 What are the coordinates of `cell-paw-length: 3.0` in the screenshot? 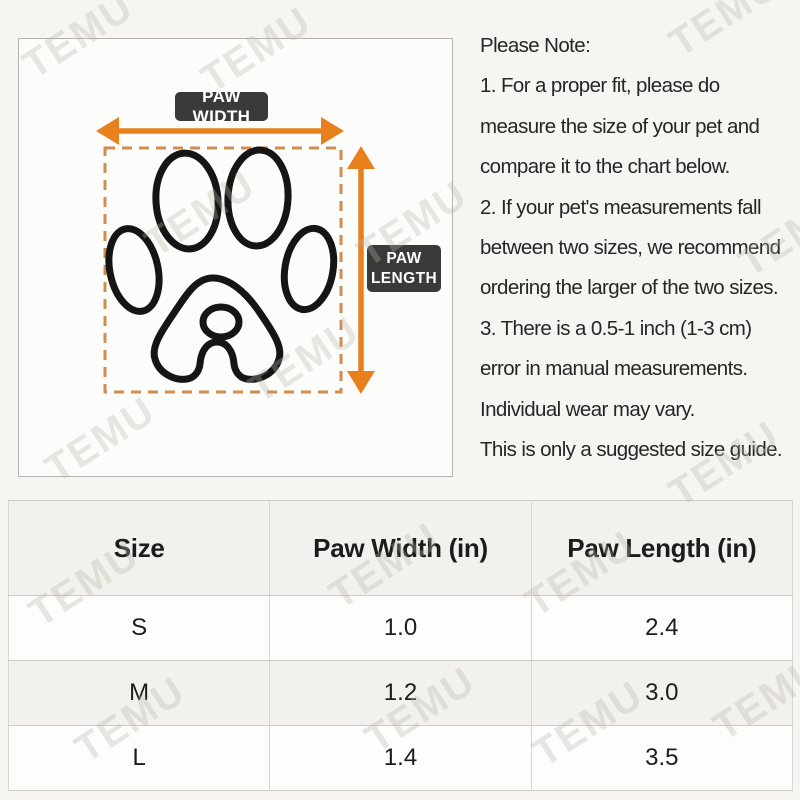 It's located at (662, 693).